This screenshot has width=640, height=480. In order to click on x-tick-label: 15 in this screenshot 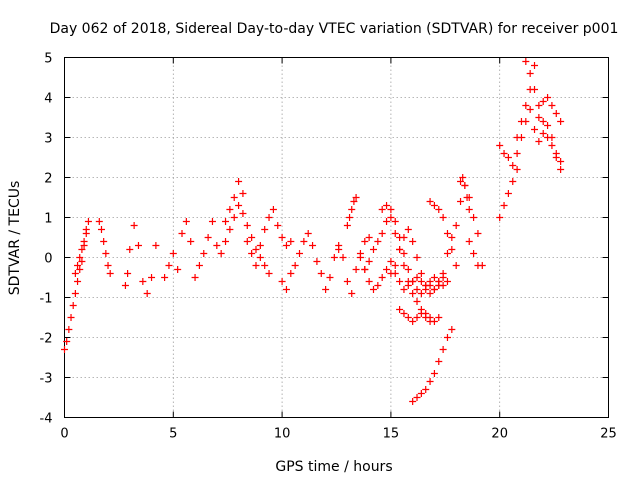, I will do `click(391, 434)`.